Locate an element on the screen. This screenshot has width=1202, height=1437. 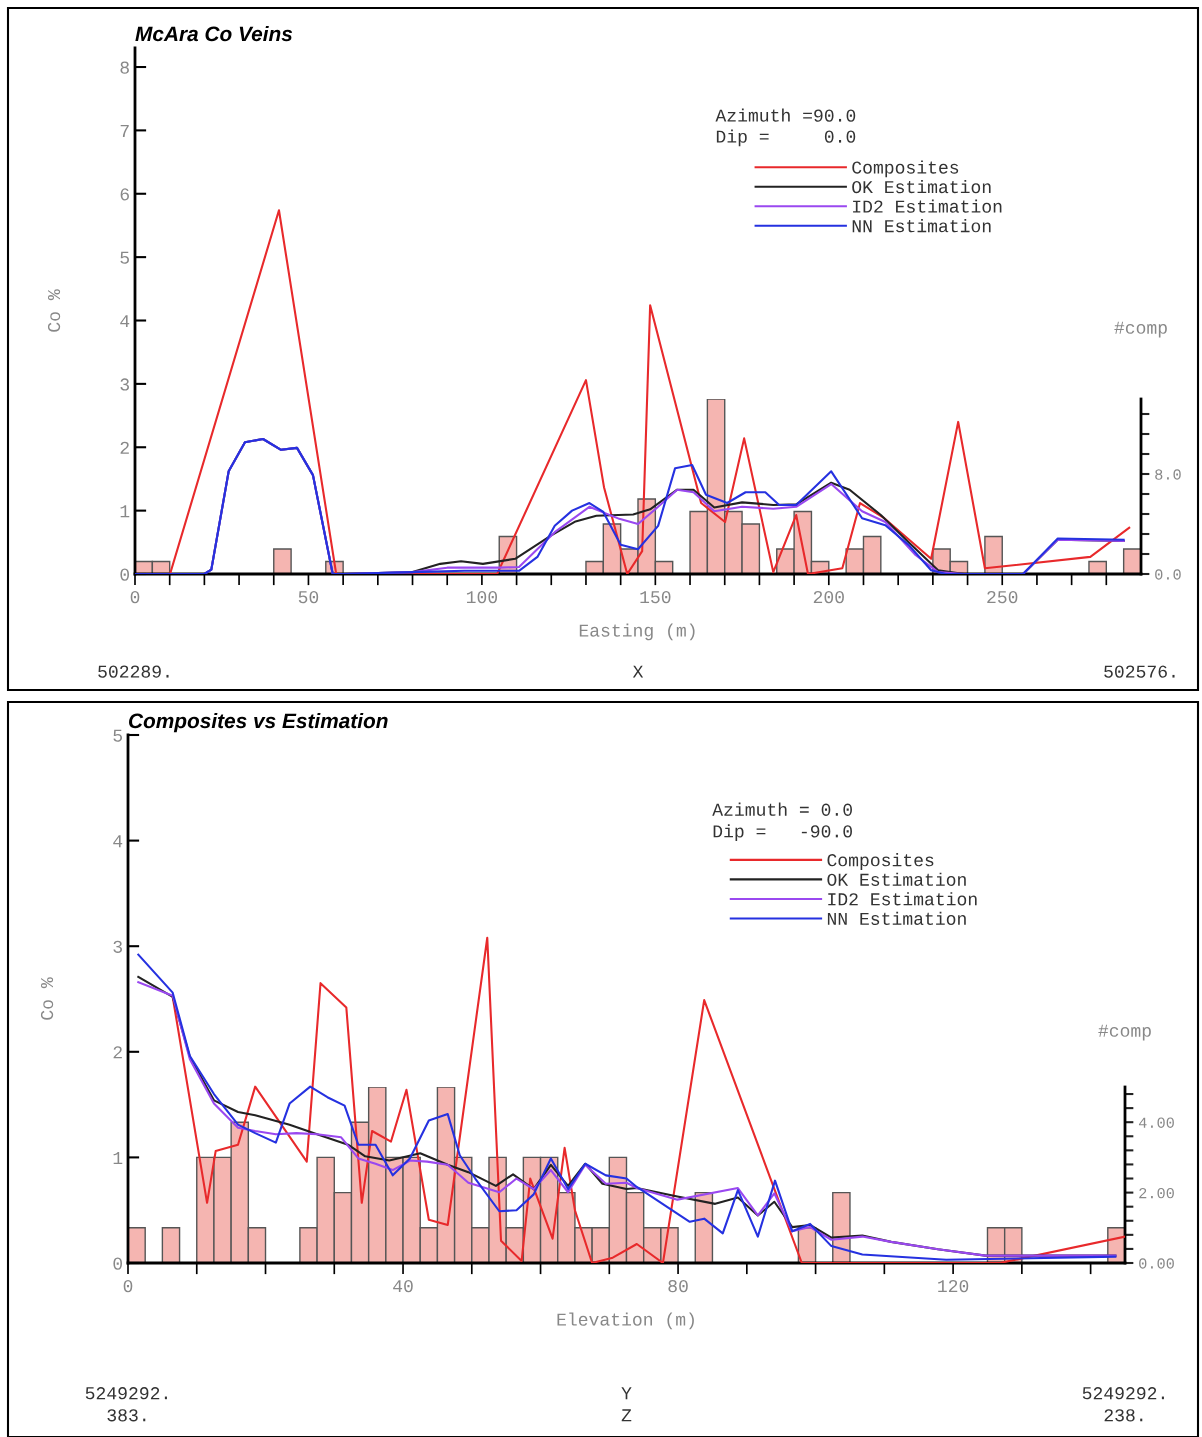
x-tick-label: 100 is located at coordinates (482, 597).